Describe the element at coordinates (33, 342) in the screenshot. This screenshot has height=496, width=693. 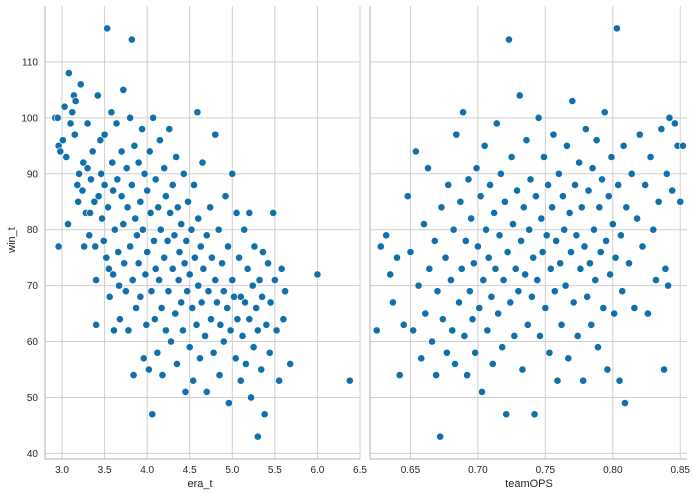
I see `y-tick-label: 60` at that location.